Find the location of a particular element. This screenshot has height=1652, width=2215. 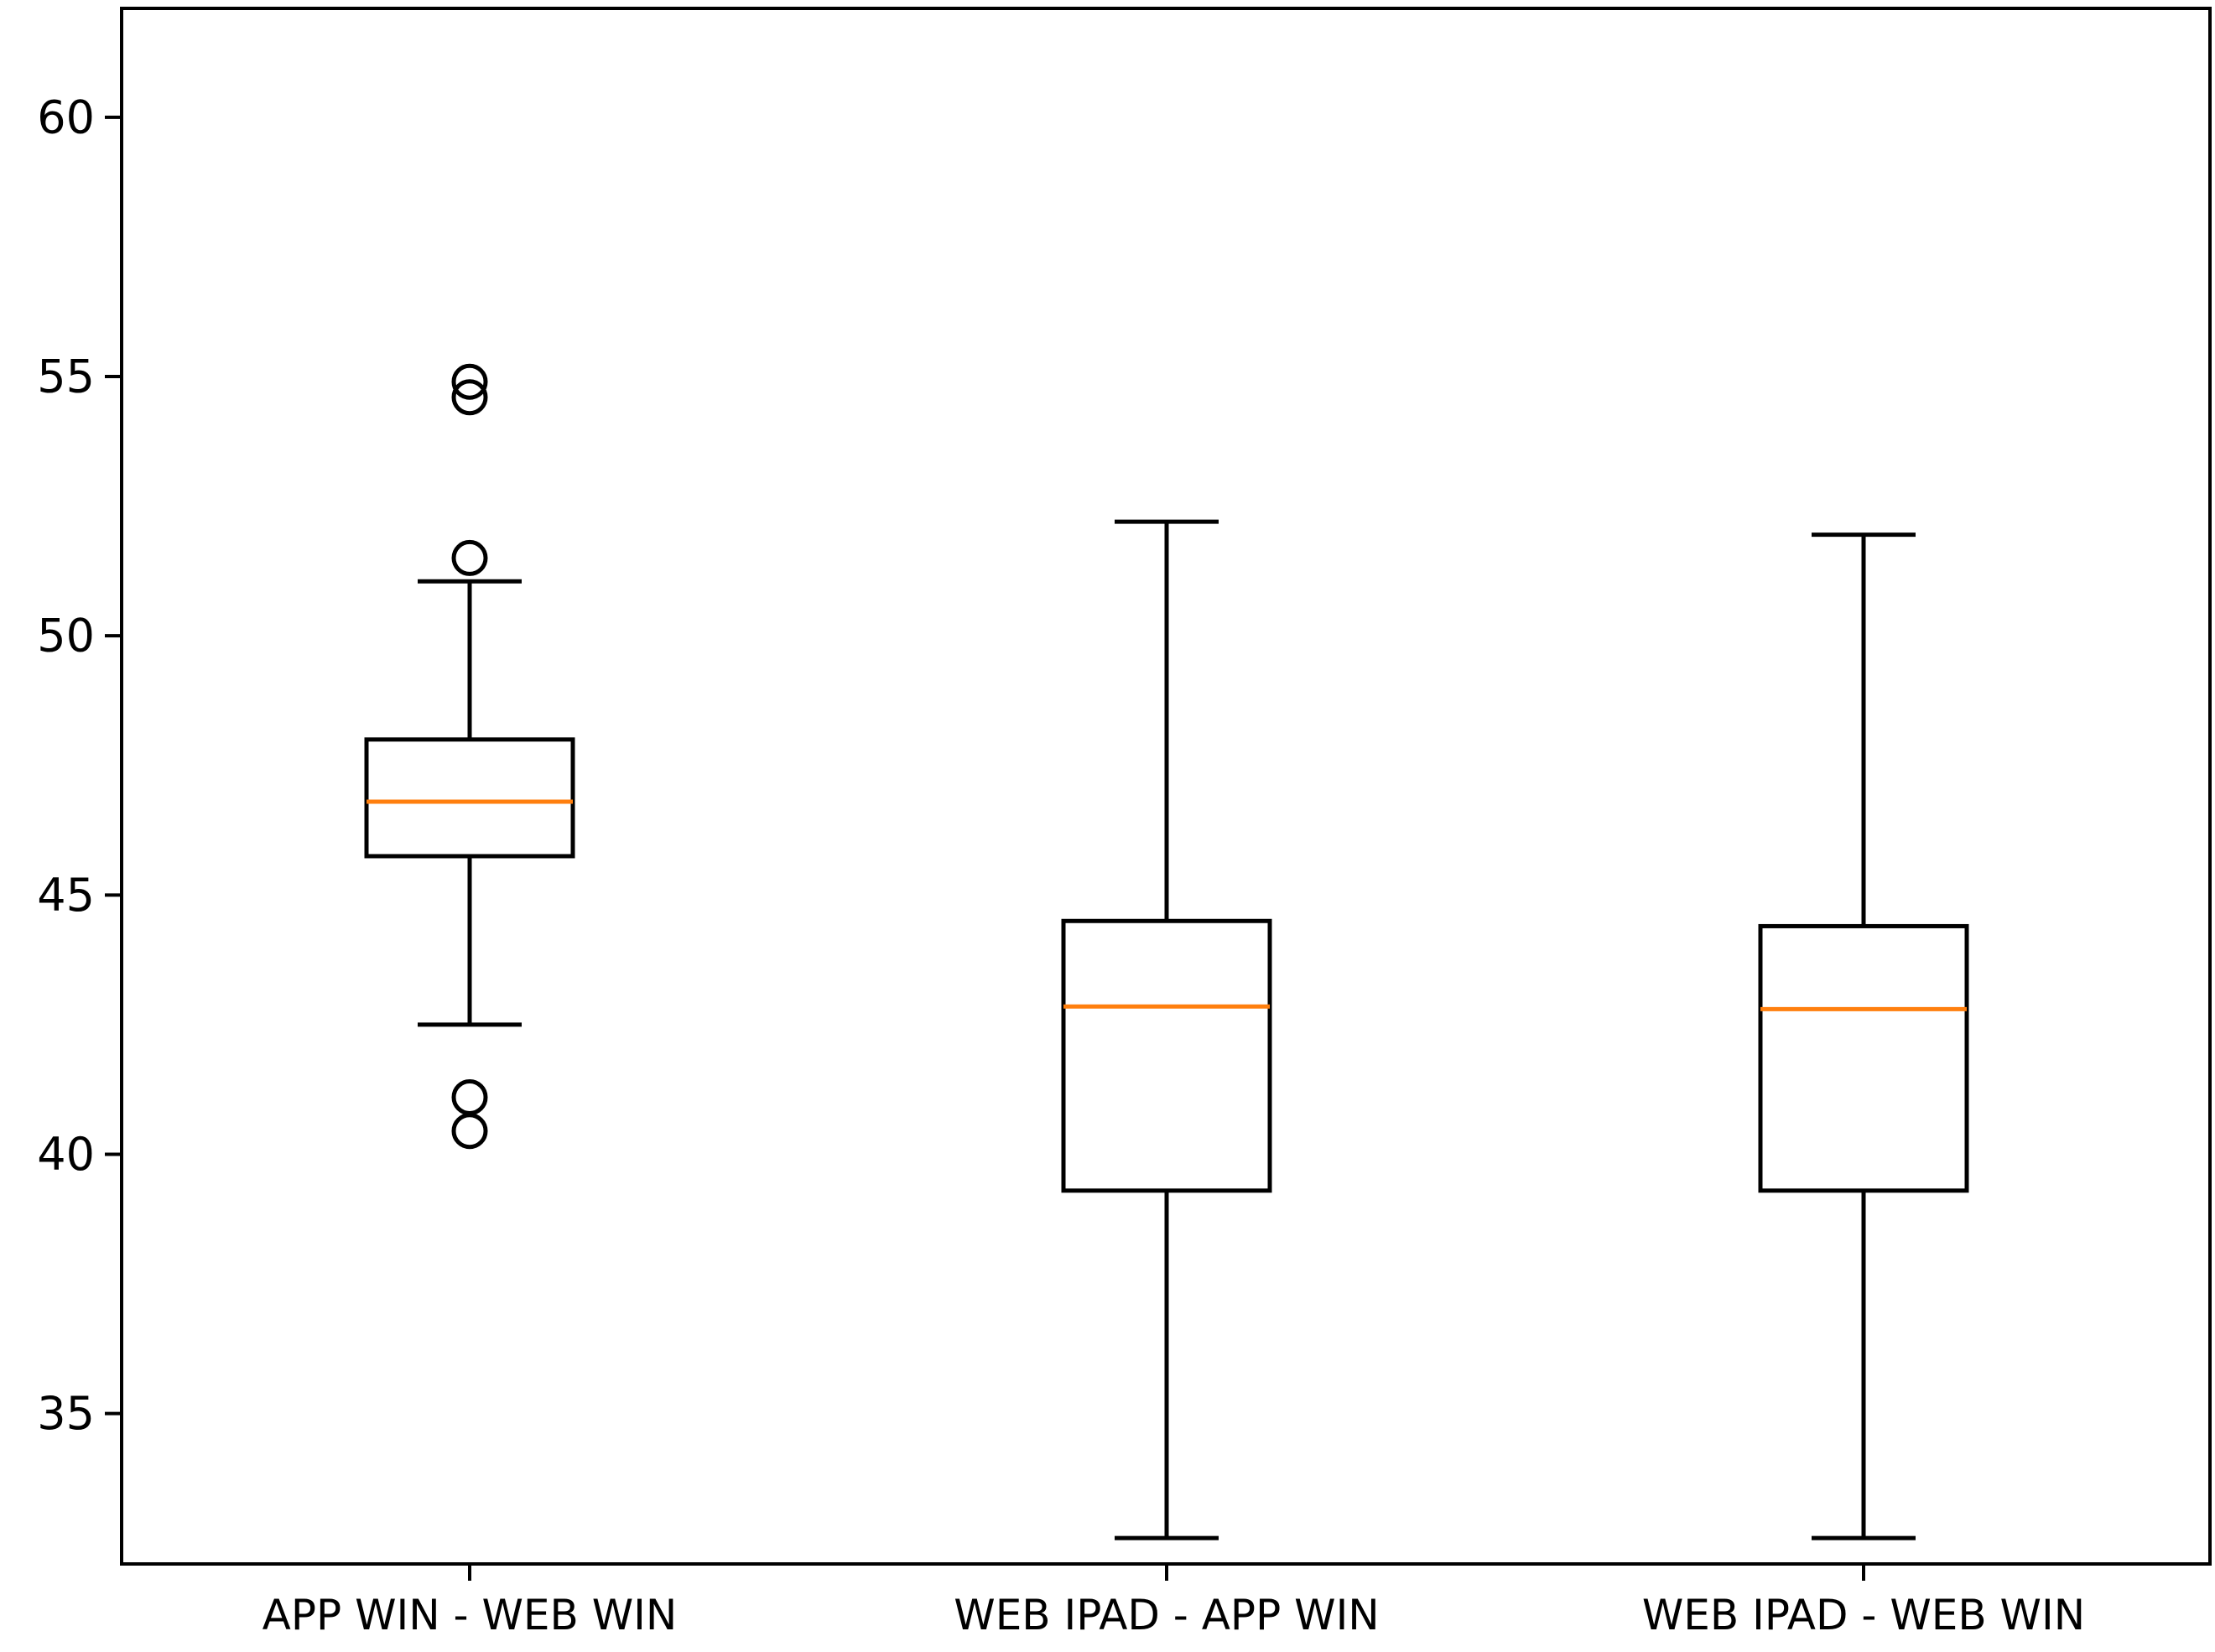

y-axis: 35 40 45 50 55 60 is located at coordinates (79, 765).